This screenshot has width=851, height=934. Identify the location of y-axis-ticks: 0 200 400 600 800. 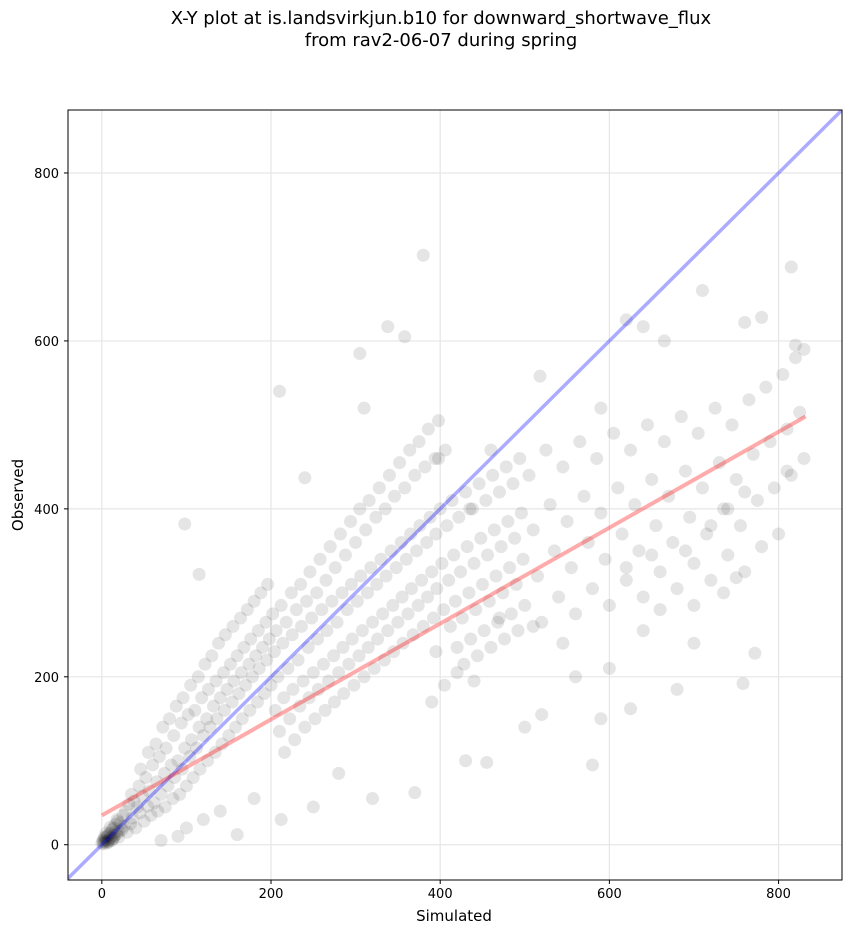
(51, 510).